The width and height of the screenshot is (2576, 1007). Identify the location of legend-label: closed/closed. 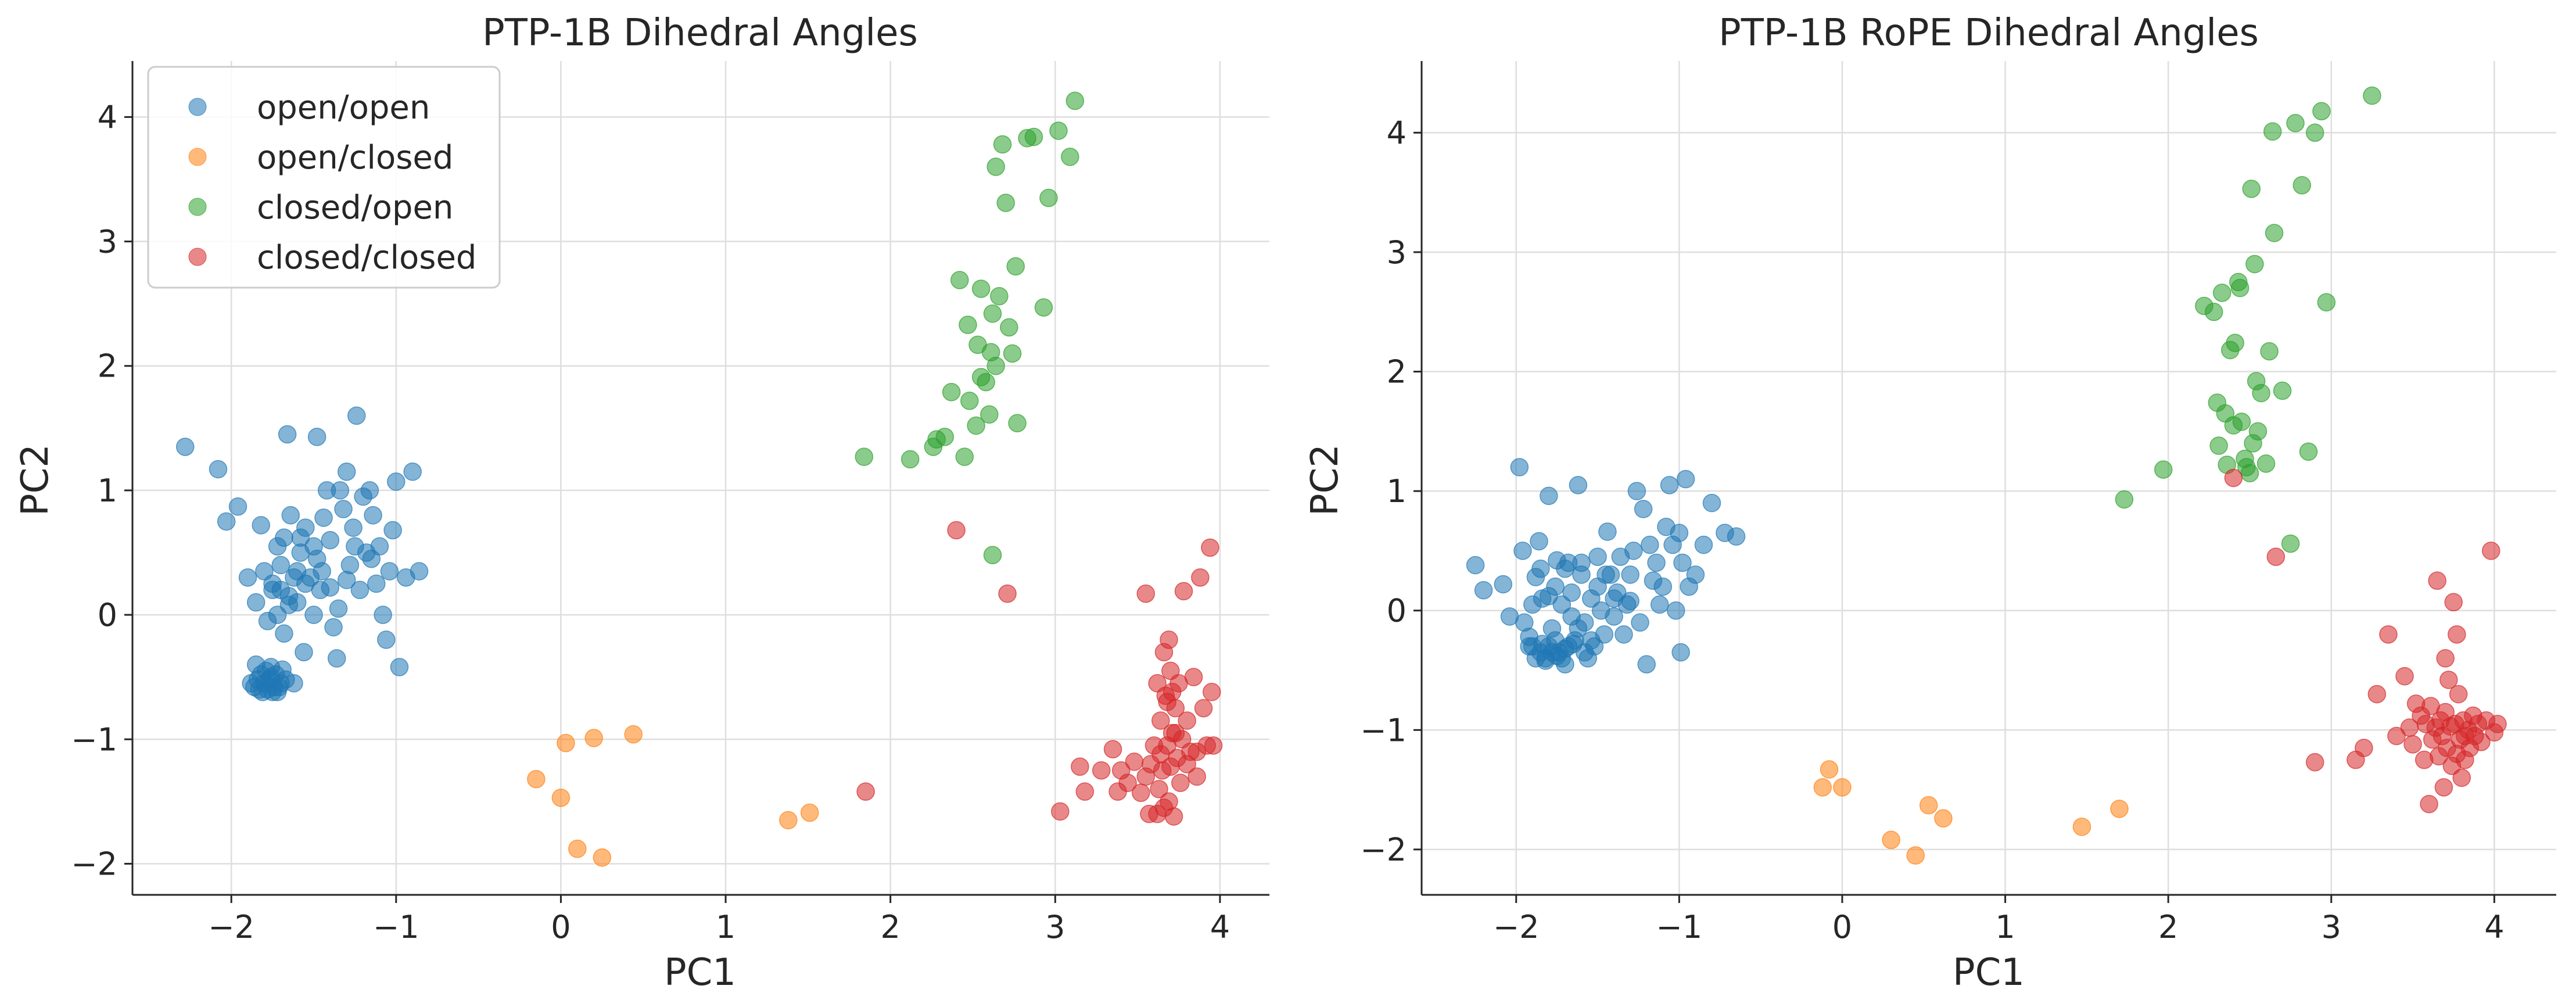
(366, 258).